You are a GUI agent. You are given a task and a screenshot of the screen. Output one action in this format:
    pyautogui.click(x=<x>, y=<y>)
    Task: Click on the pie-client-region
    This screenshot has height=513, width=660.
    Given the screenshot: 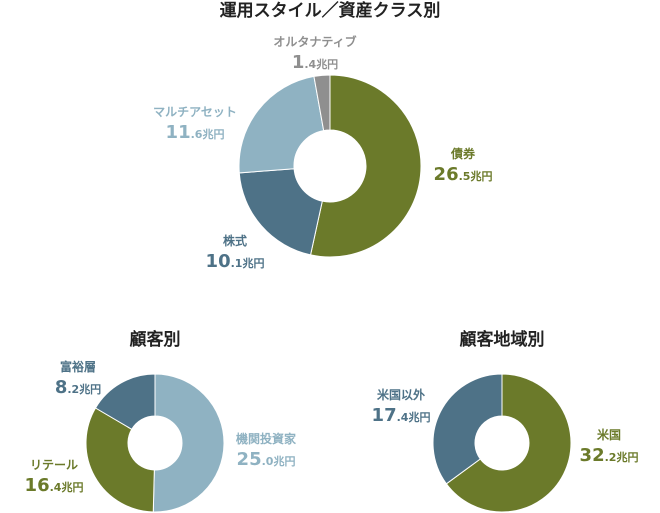 What is the action you would take?
    pyautogui.click(x=502, y=443)
    